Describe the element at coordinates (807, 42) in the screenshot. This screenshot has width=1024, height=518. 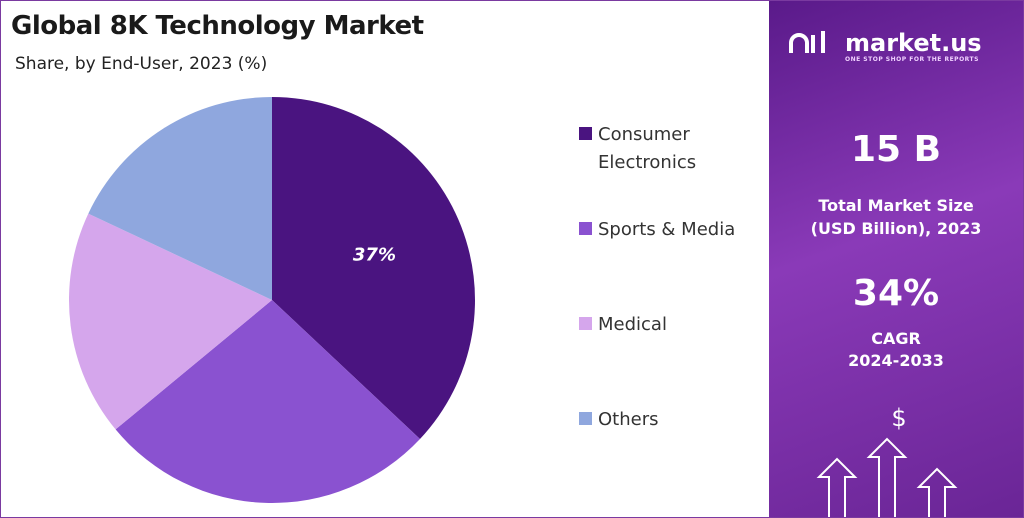
I see `logo` at that location.